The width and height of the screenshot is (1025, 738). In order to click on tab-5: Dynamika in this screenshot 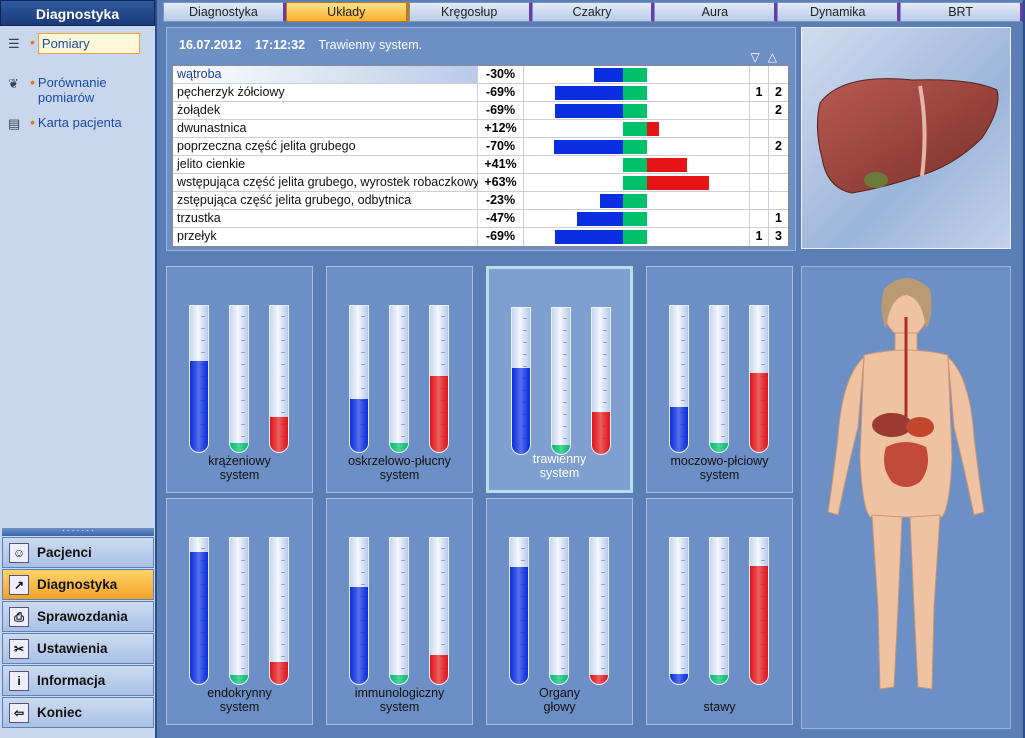, I will do `click(839, 12)`.